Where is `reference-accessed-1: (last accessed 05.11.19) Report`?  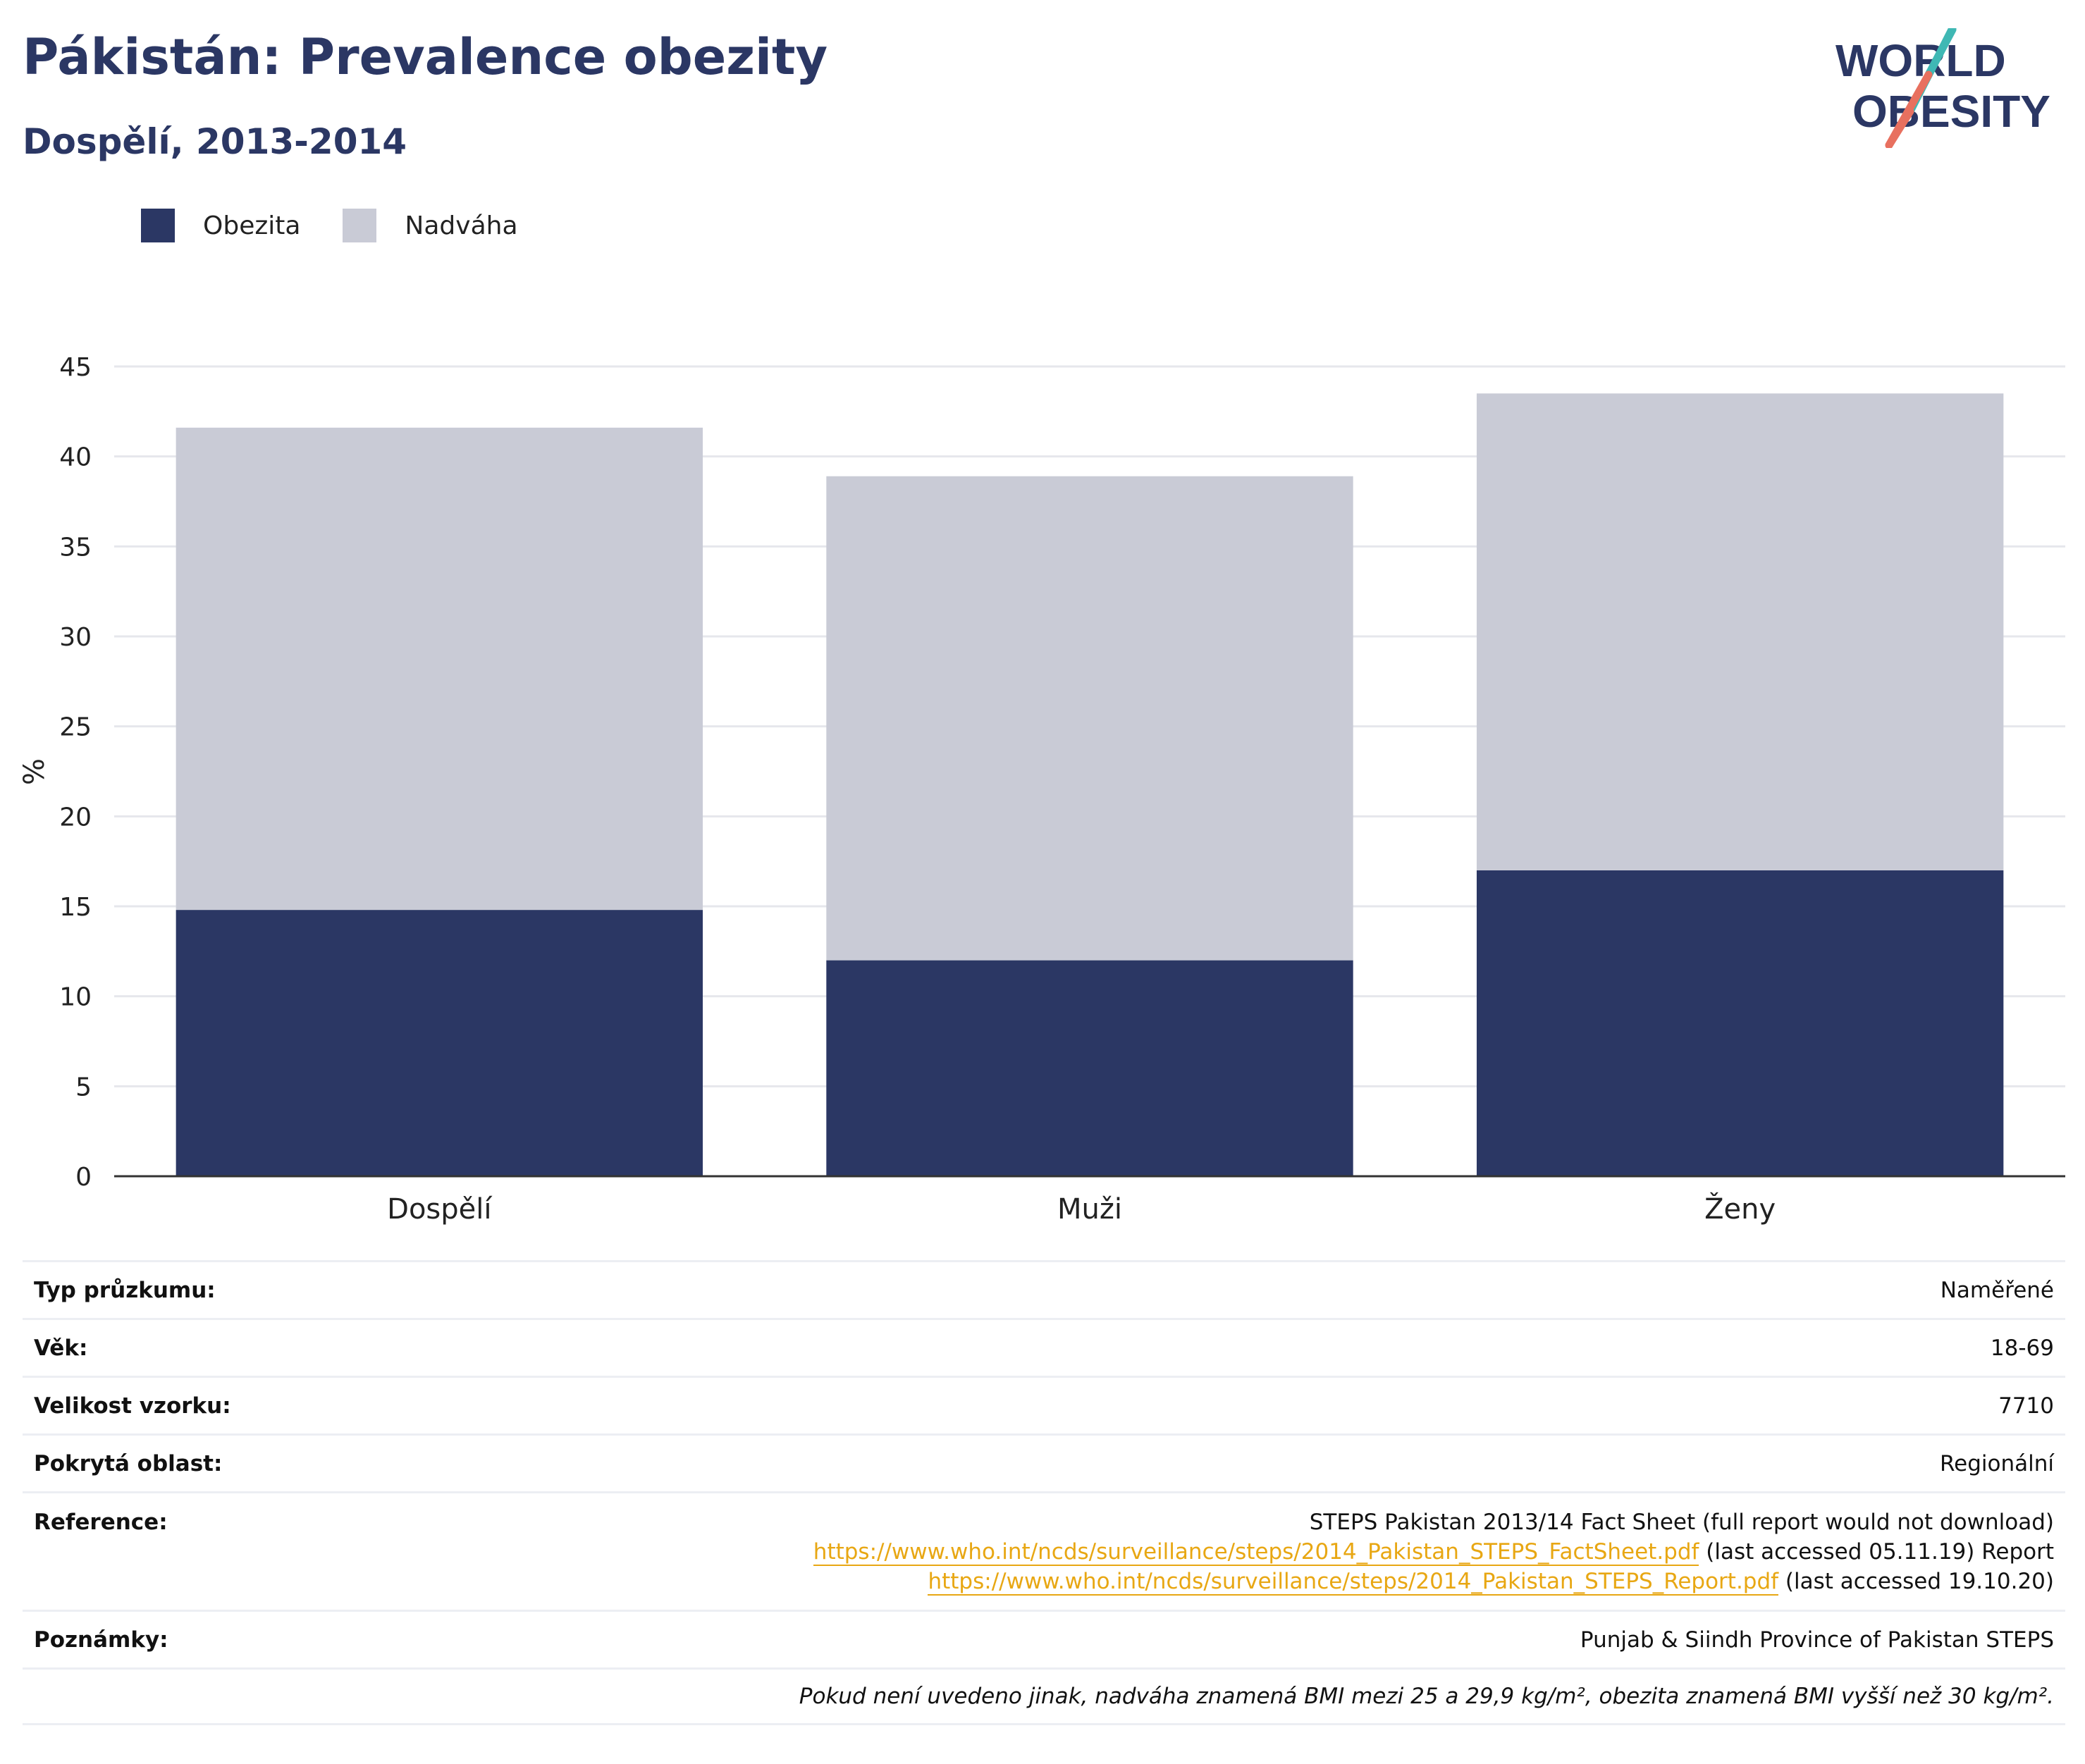
reference-accessed-1: (last accessed 05.11.19) Report is located at coordinates (1876, 1552).